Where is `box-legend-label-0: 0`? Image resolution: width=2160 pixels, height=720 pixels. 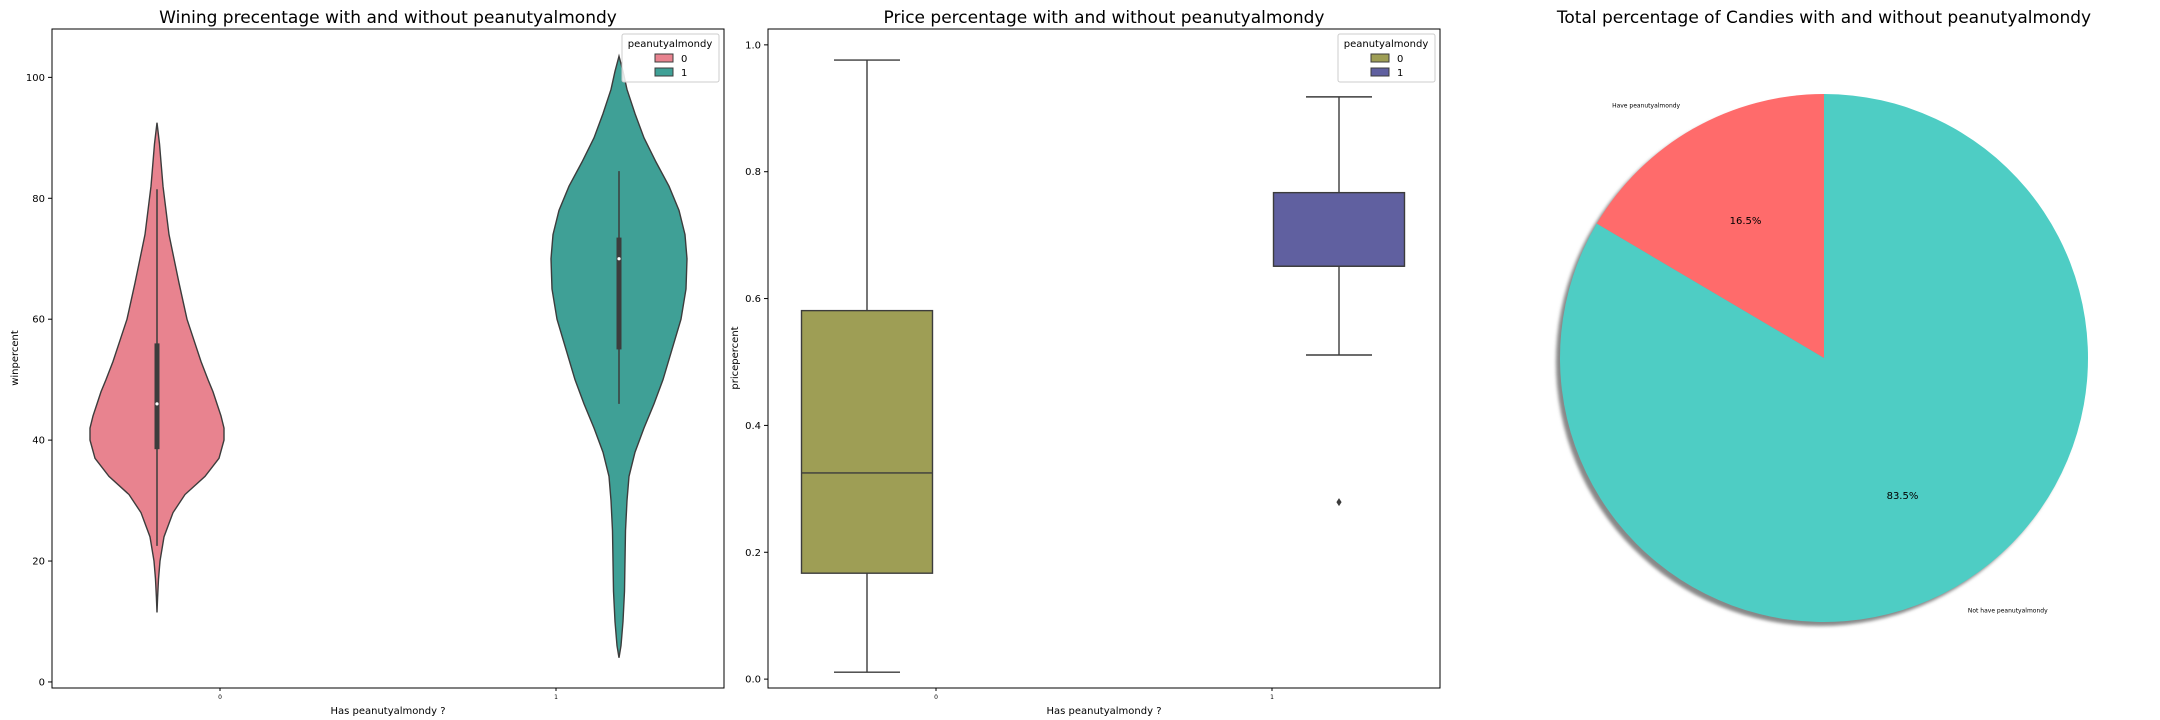
box-legend-label-0: 0 is located at coordinates (1400, 59).